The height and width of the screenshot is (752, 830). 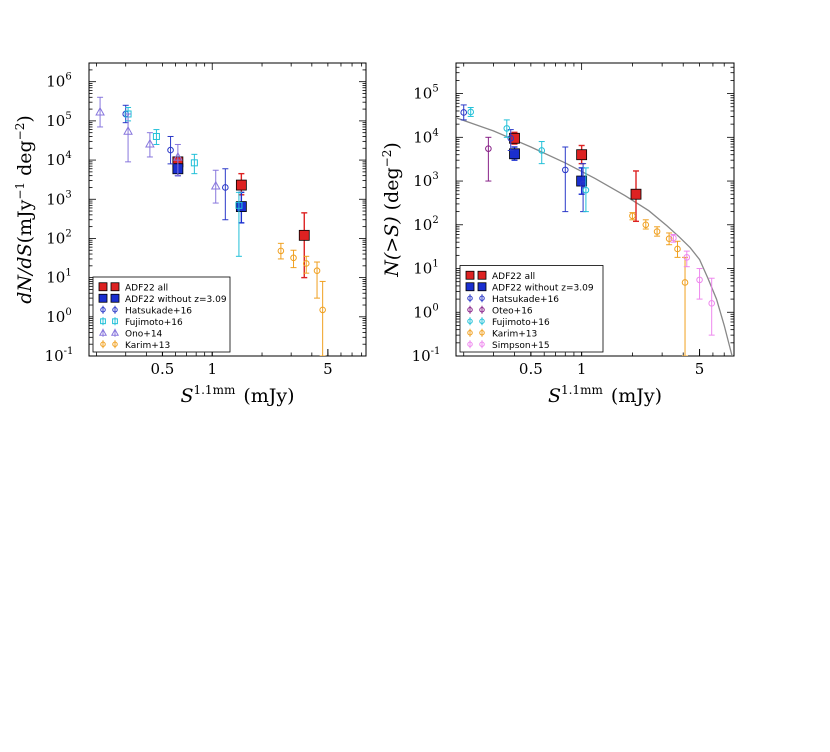 What do you see at coordinates (20, 191) in the screenshot?
I see `y-axis-superscript: −1` at bounding box center [20, 191].